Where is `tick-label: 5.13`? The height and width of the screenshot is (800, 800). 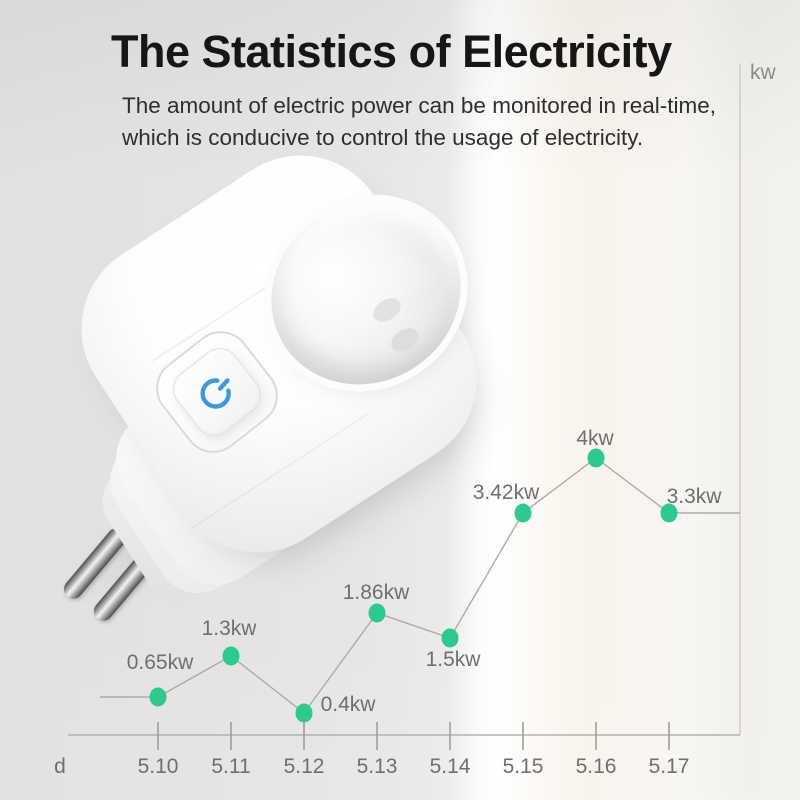
tick-label: 5.13 is located at coordinates (377, 766).